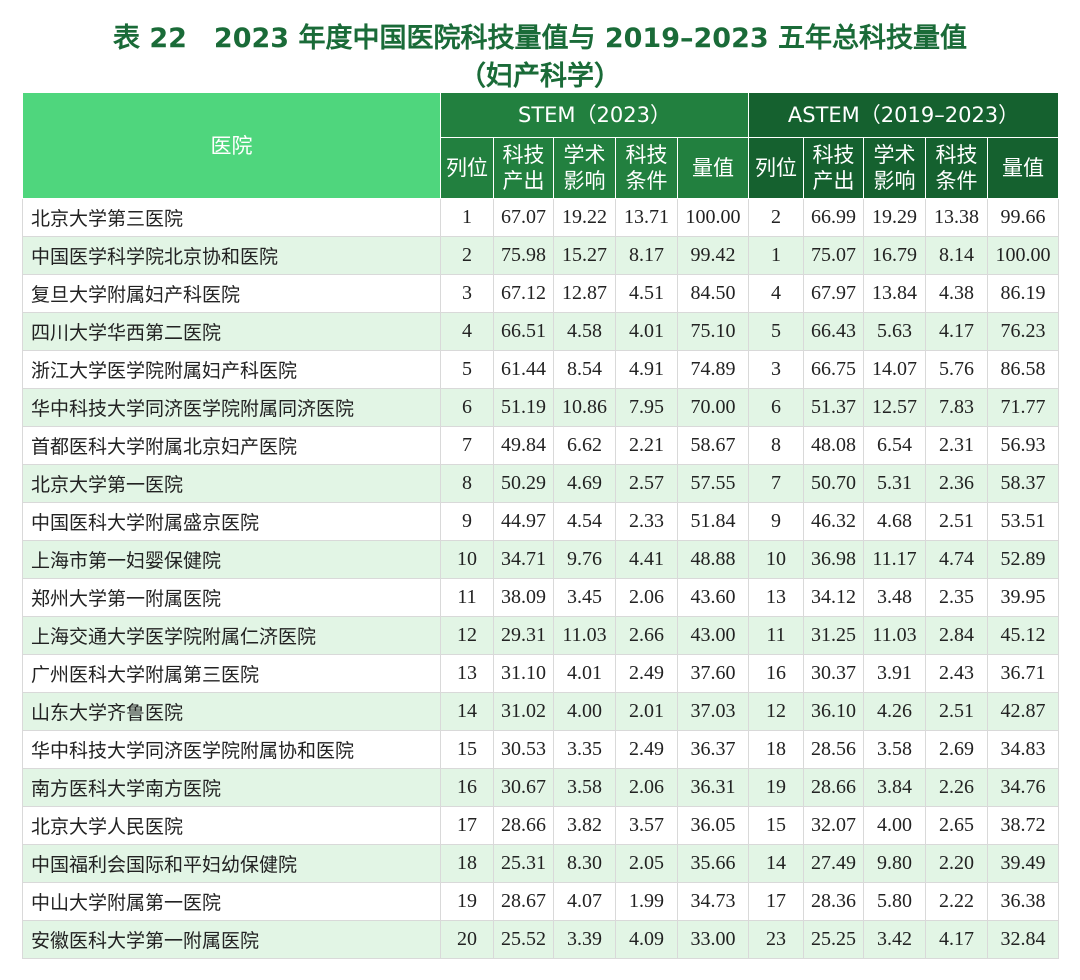 This screenshot has width=1080, height=980. Describe the element at coordinates (713, 825) in the screenshot. I see `cell: 36.05` at that location.